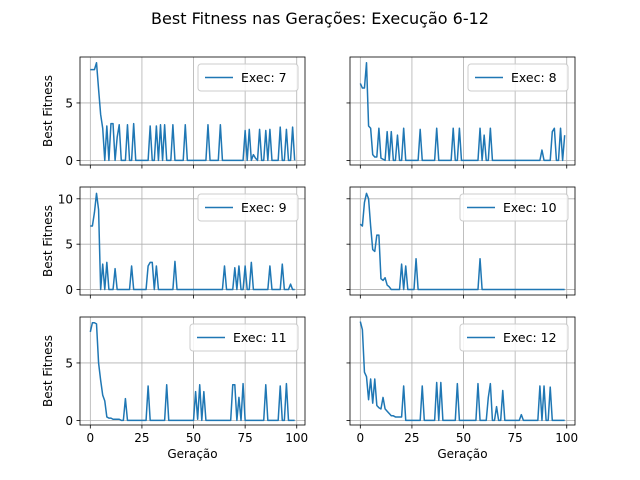 The height and width of the screenshot is (480, 640). I want to click on subplot-1: 0 5 Best Fitness Exec: 7, so click(173, 112).